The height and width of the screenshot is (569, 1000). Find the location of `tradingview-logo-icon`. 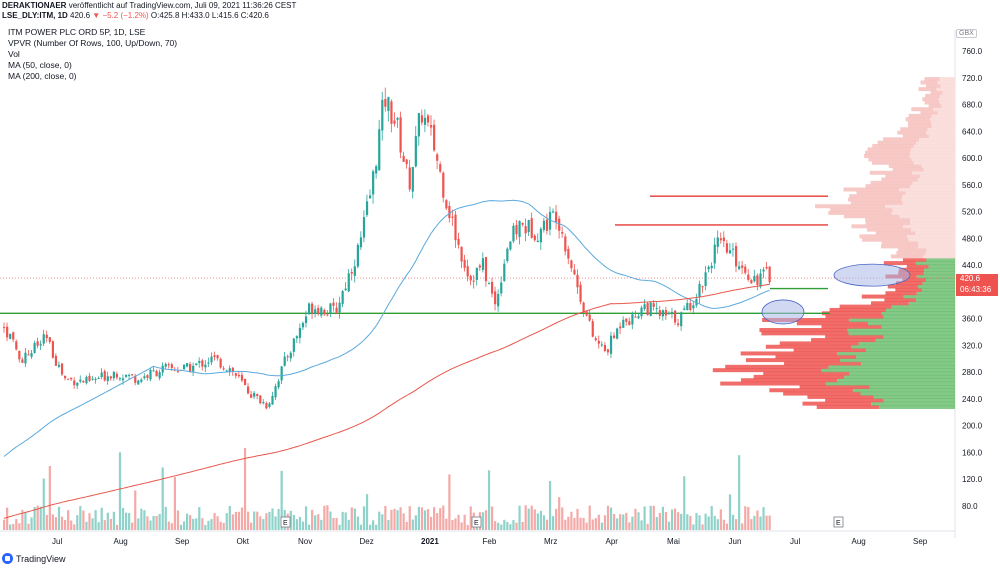

tradingview-logo-icon is located at coordinates (7, 558).